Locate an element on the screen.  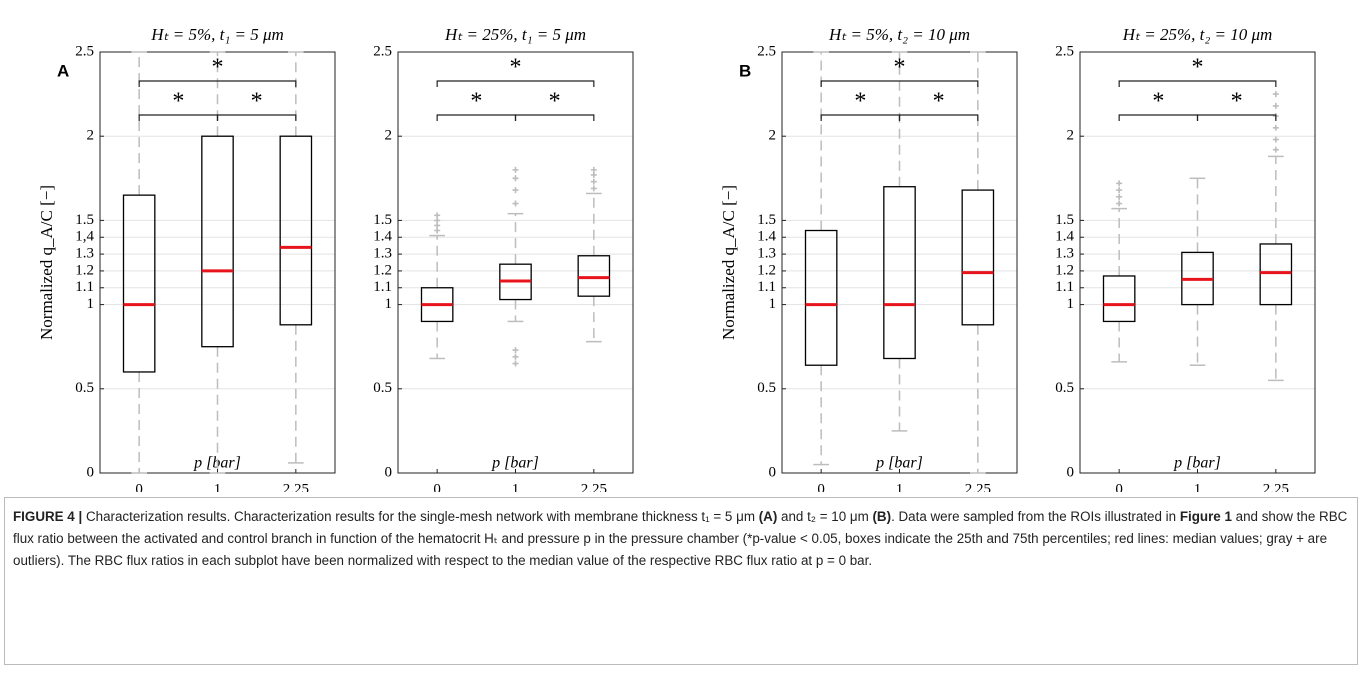
panel-title: Hₜ = 5%, t₁ = 5 μm is located at coordinates (217, 34).